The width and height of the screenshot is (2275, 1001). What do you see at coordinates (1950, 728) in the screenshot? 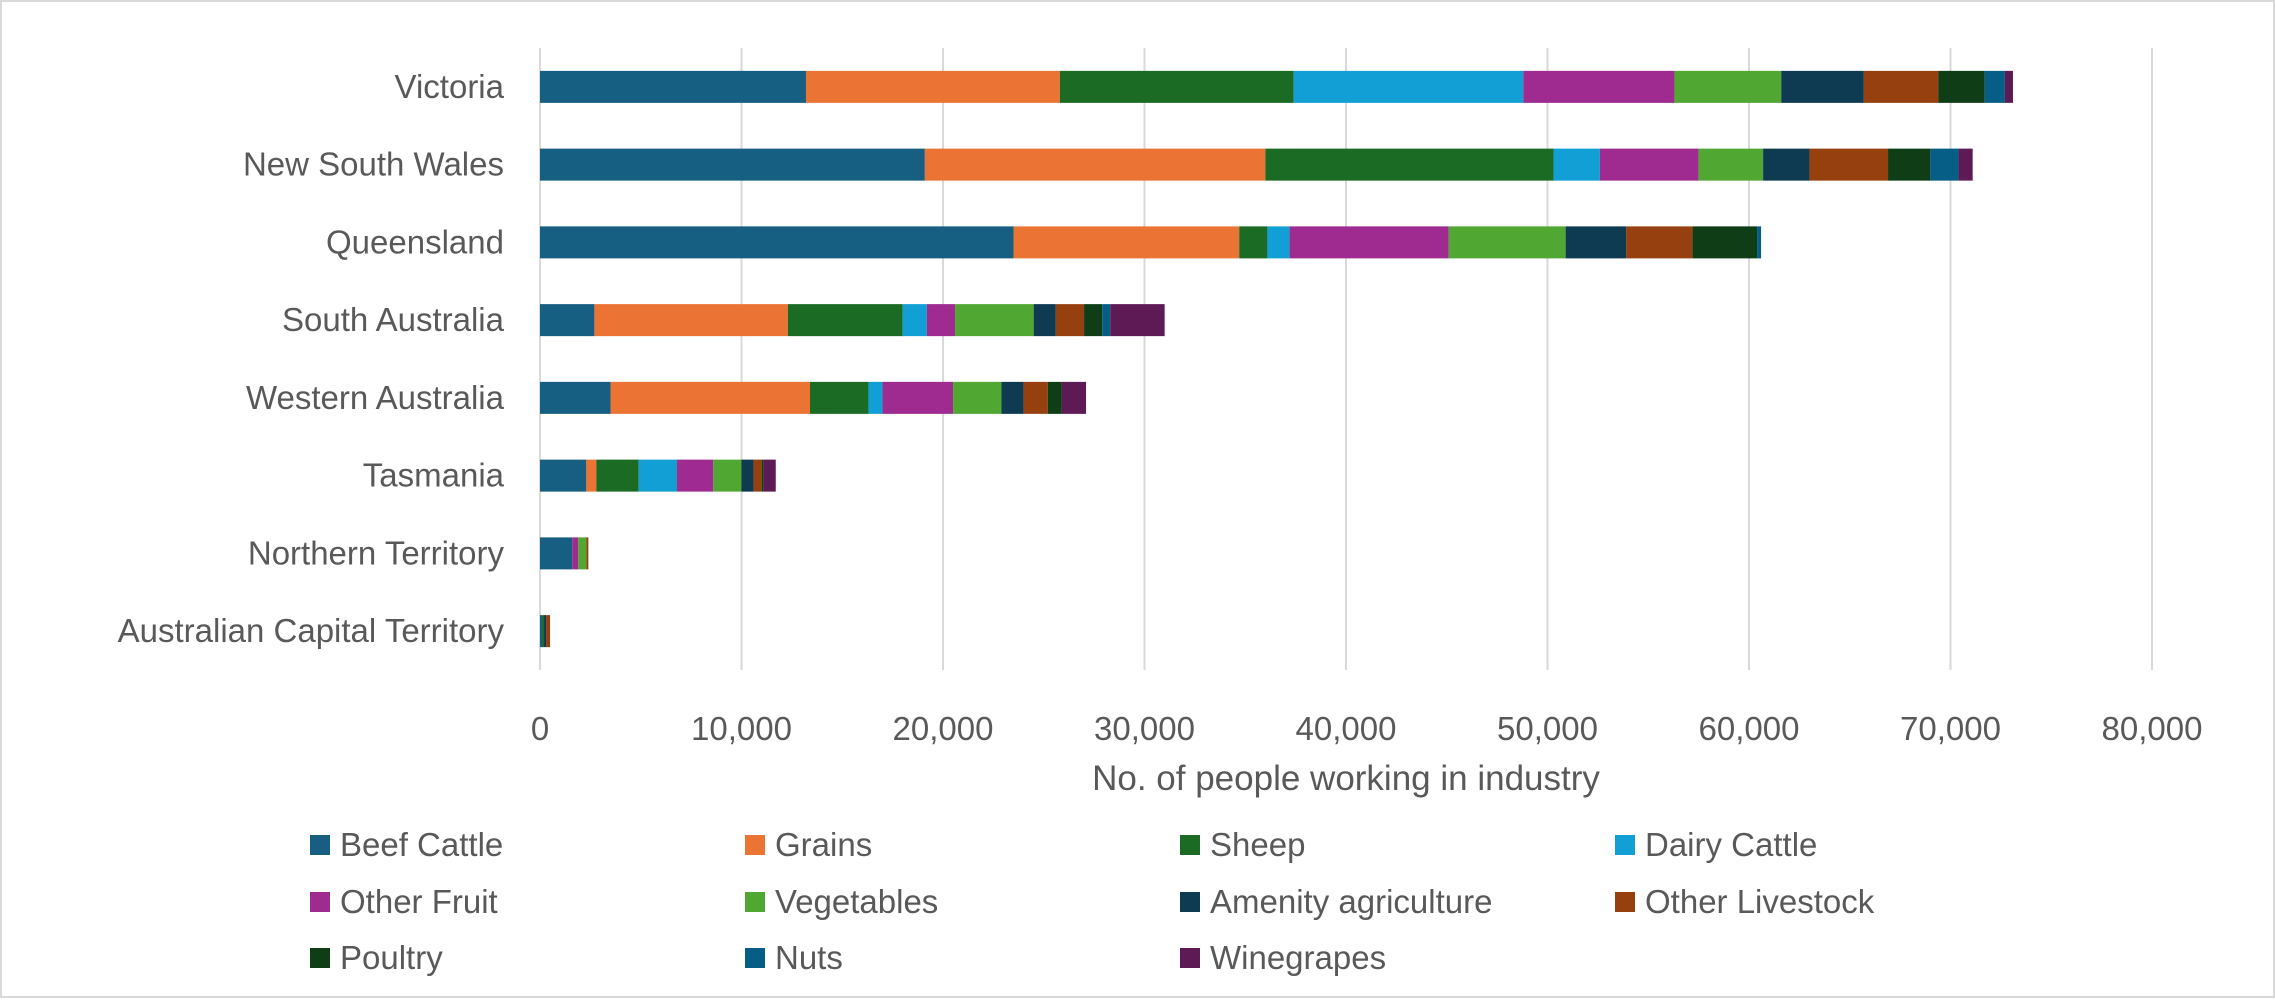
I see `x-tick-label: 70,000` at bounding box center [1950, 728].